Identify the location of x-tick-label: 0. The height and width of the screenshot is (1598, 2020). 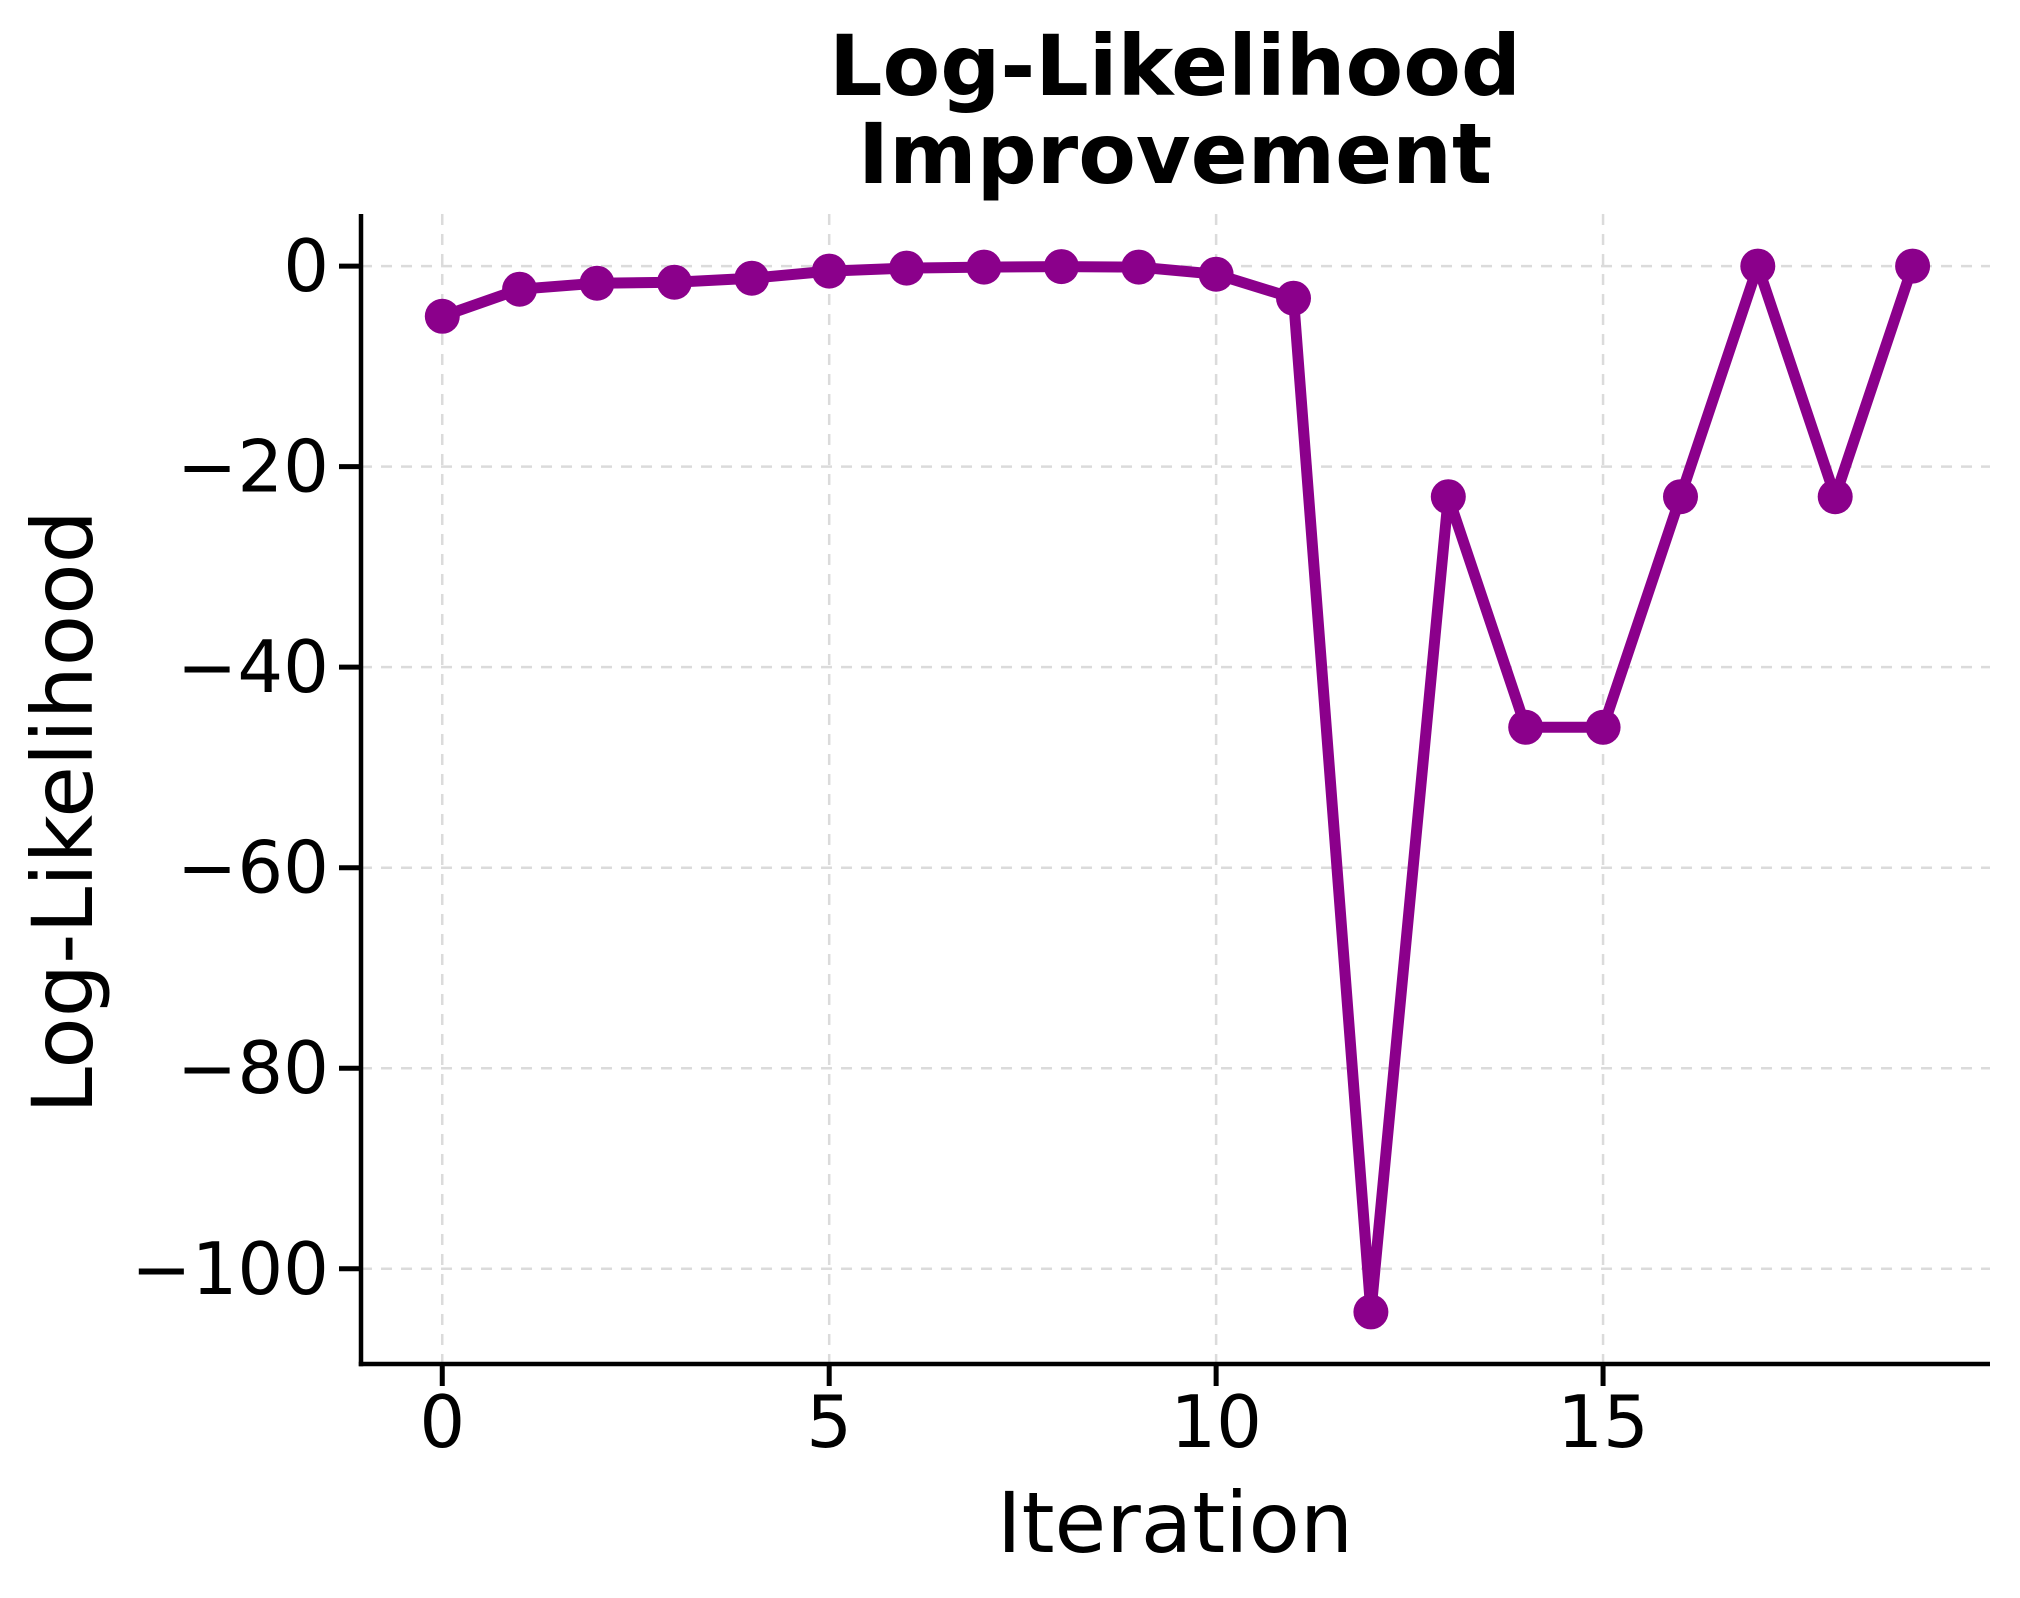
(442, 1422).